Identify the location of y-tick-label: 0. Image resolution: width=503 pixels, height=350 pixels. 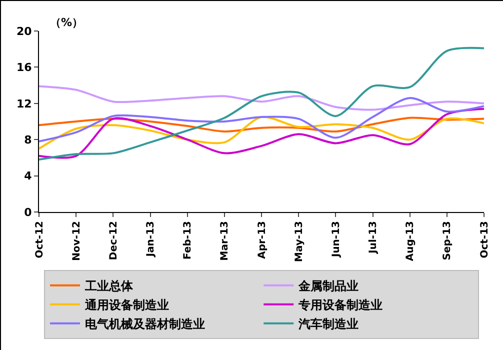
(28, 212).